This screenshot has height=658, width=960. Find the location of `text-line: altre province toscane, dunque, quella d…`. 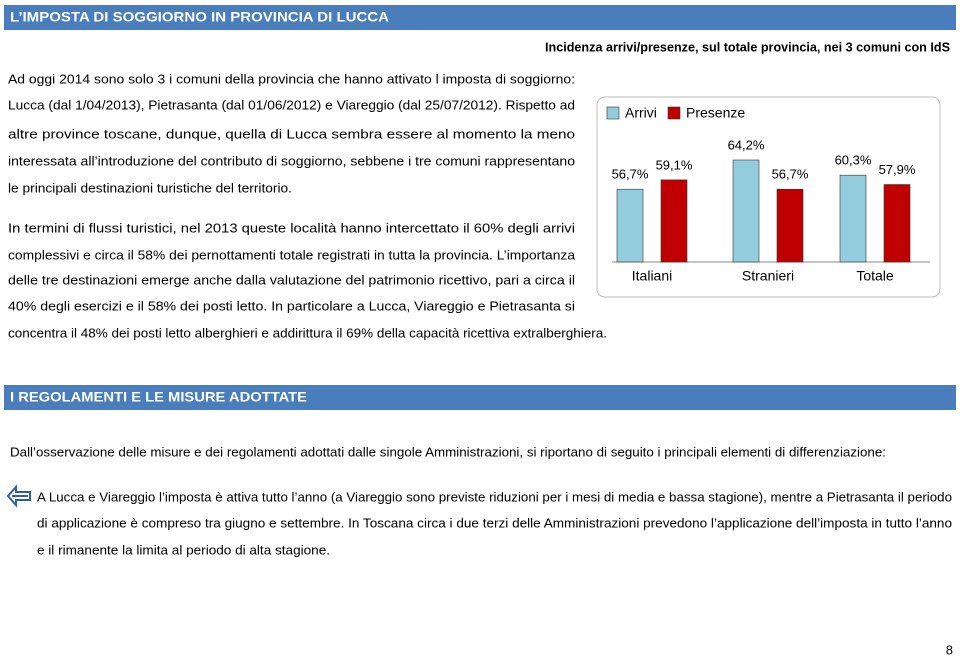

text-line: altre province toscane, dunque, quella d… is located at coordinates (291, 133).